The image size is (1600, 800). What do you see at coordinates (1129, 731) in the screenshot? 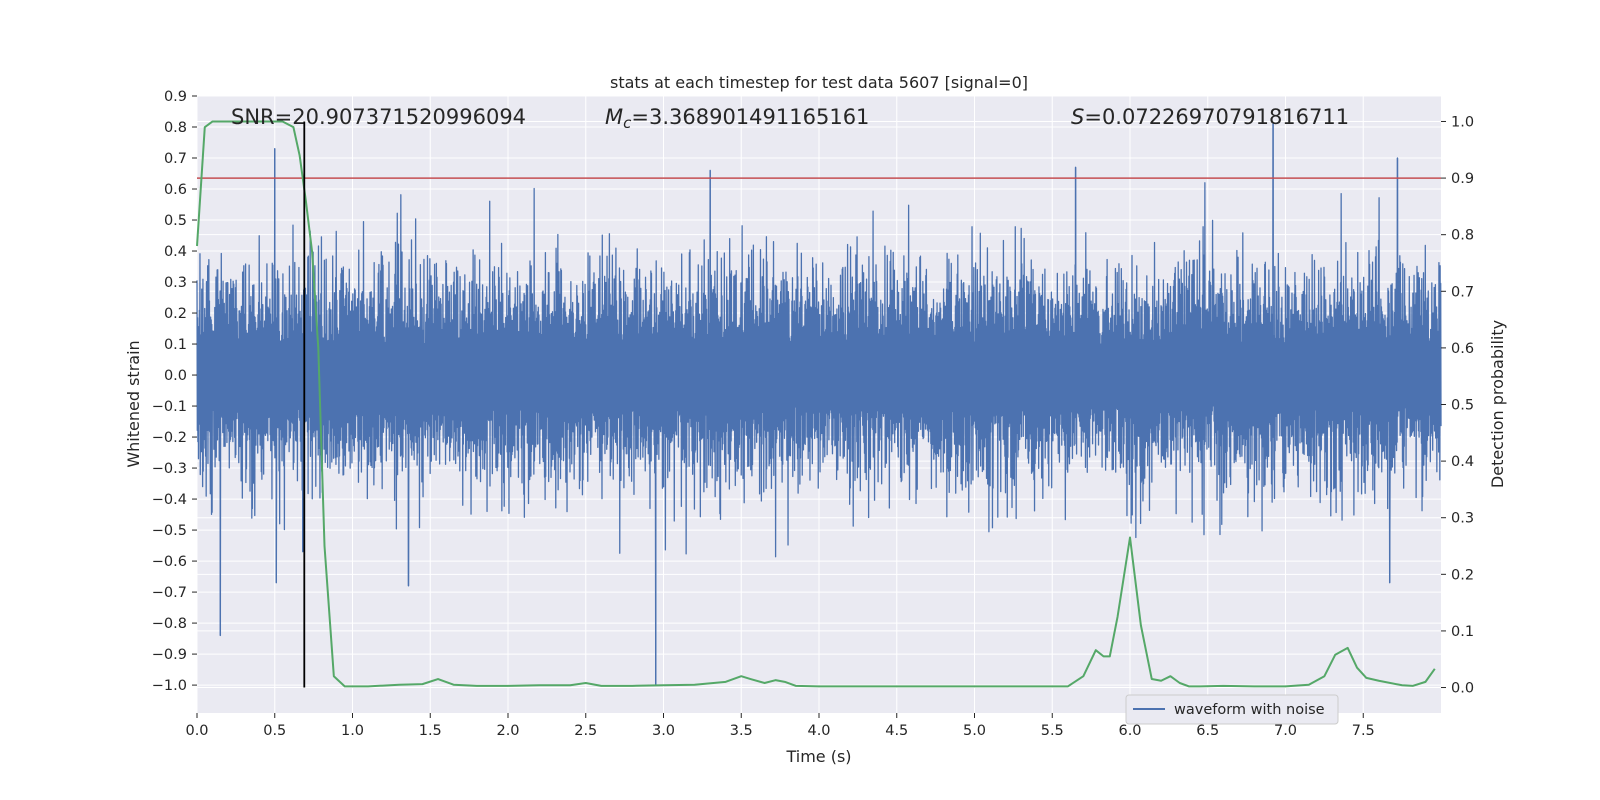
I see `x-tick-label: 6.0` at bounding box center [1129, 731].